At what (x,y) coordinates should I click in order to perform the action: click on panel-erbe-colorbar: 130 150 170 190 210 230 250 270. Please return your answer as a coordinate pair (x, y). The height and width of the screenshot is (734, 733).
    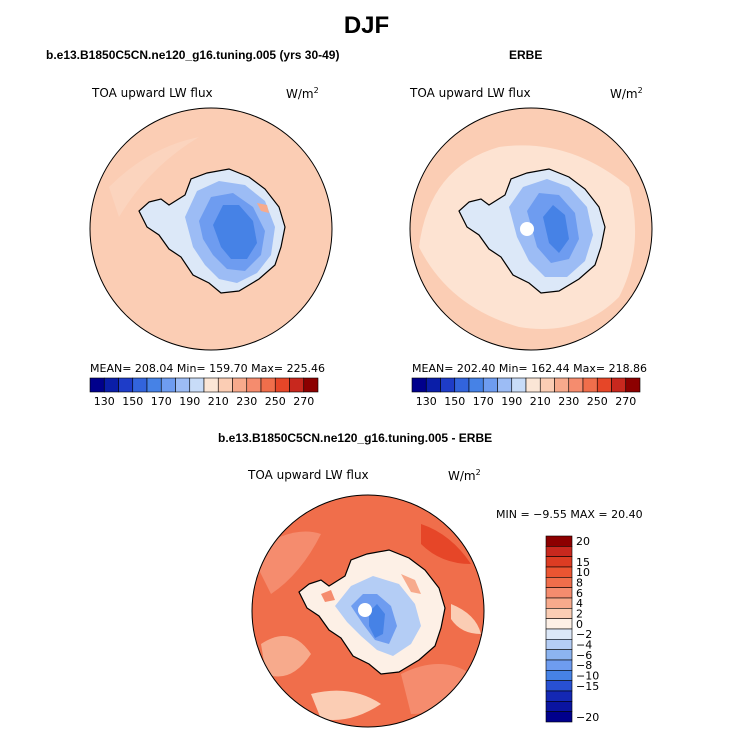
    Looking at the image, I should click on (526, 392).